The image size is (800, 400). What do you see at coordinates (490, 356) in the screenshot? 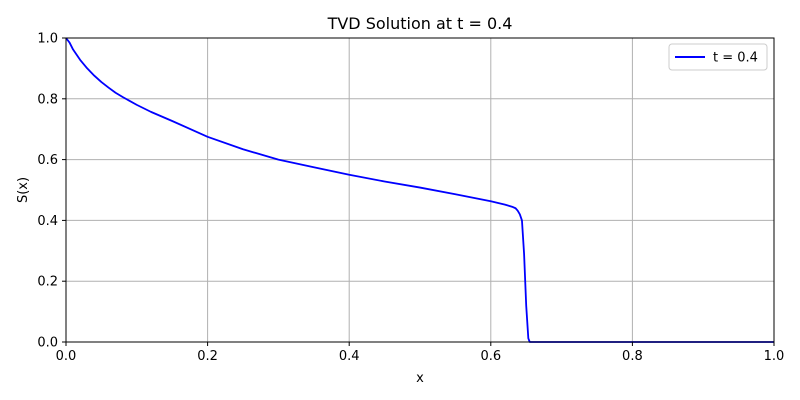
I see `x-tick-label: 0.6` at bounding box center [490, 356].